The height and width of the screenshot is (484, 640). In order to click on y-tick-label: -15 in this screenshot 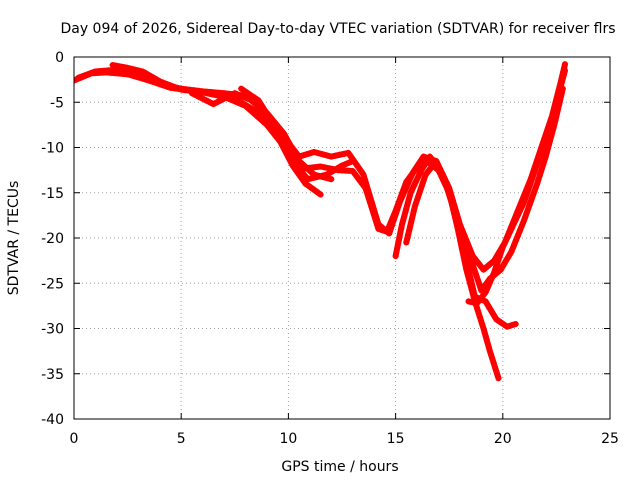, I will do `click(52, 194)`.